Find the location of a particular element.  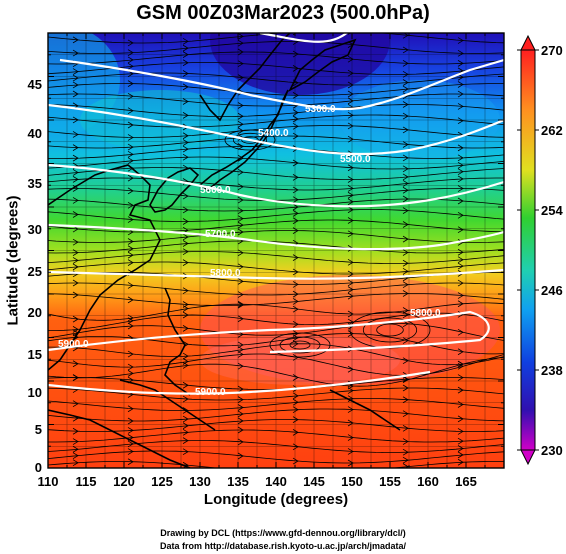

x-tick-label: 140 is located at coordinates (276, 481).